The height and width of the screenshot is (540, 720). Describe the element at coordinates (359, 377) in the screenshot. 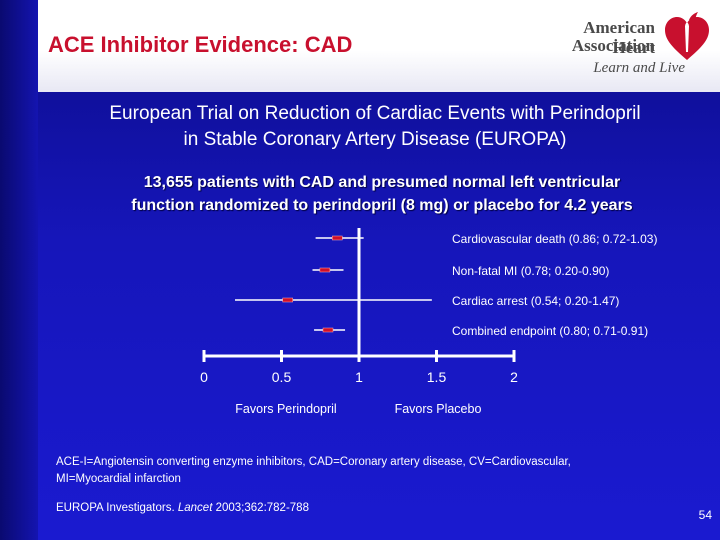

I see `x-tick-label-2: 1` at that location.